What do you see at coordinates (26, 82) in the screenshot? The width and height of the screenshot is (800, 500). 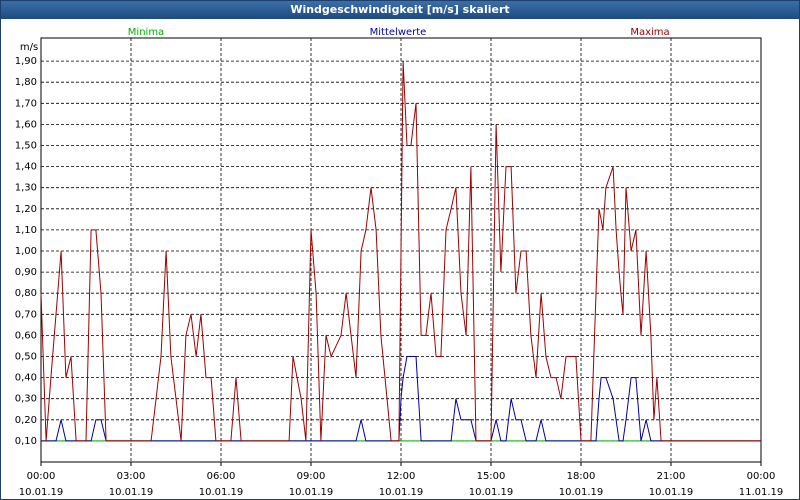 I see `y-tick-label: 1,80` at bounding box center [26, 82].